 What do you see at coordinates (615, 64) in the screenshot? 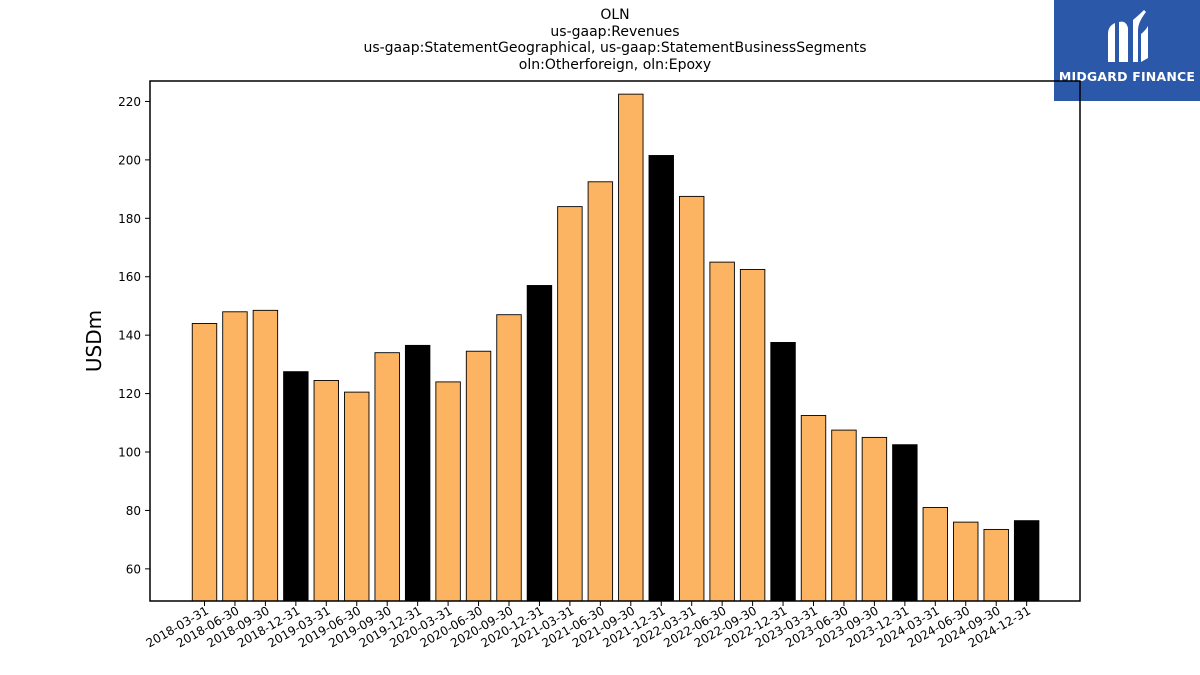
I see `title-line-members: oln:Otherforeign, oln:Epoxy` at bounding box center [615, 64].